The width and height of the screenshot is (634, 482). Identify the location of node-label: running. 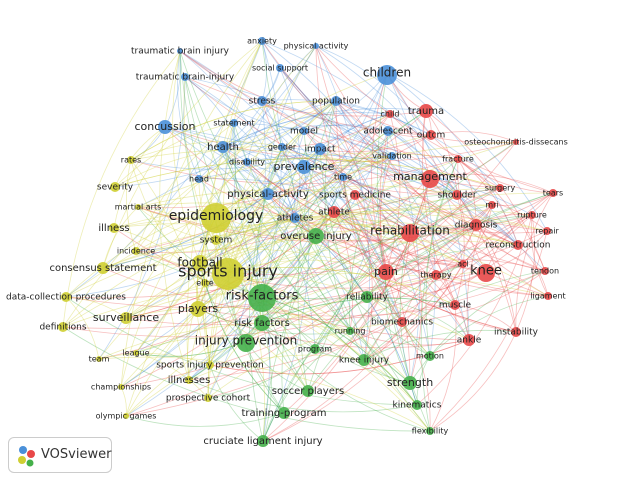
(350, 331).